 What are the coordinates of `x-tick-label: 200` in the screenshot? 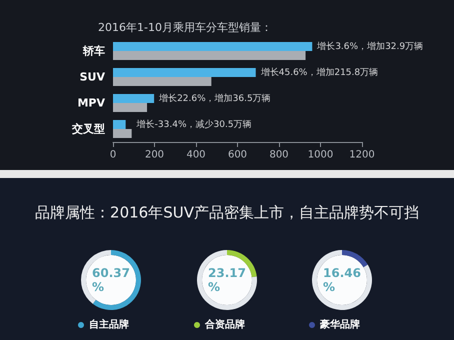 It's located at (154, 155).